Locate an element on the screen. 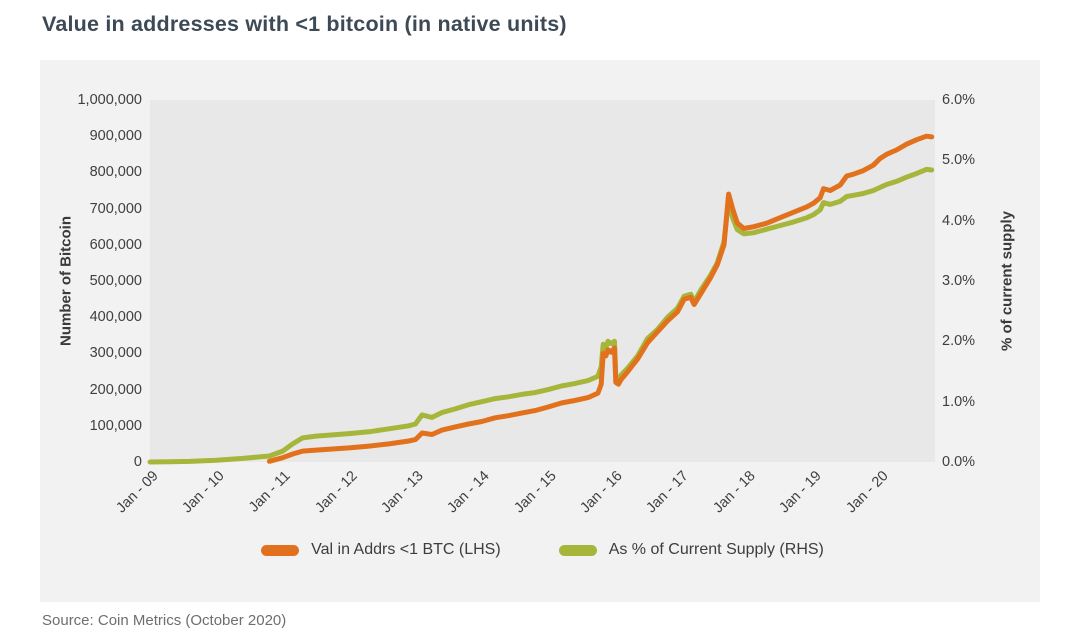 This screenshot has width=1080, height=644. source-note: Source: Coin Metrics (October 2020) is located at coordinates (164, 620).